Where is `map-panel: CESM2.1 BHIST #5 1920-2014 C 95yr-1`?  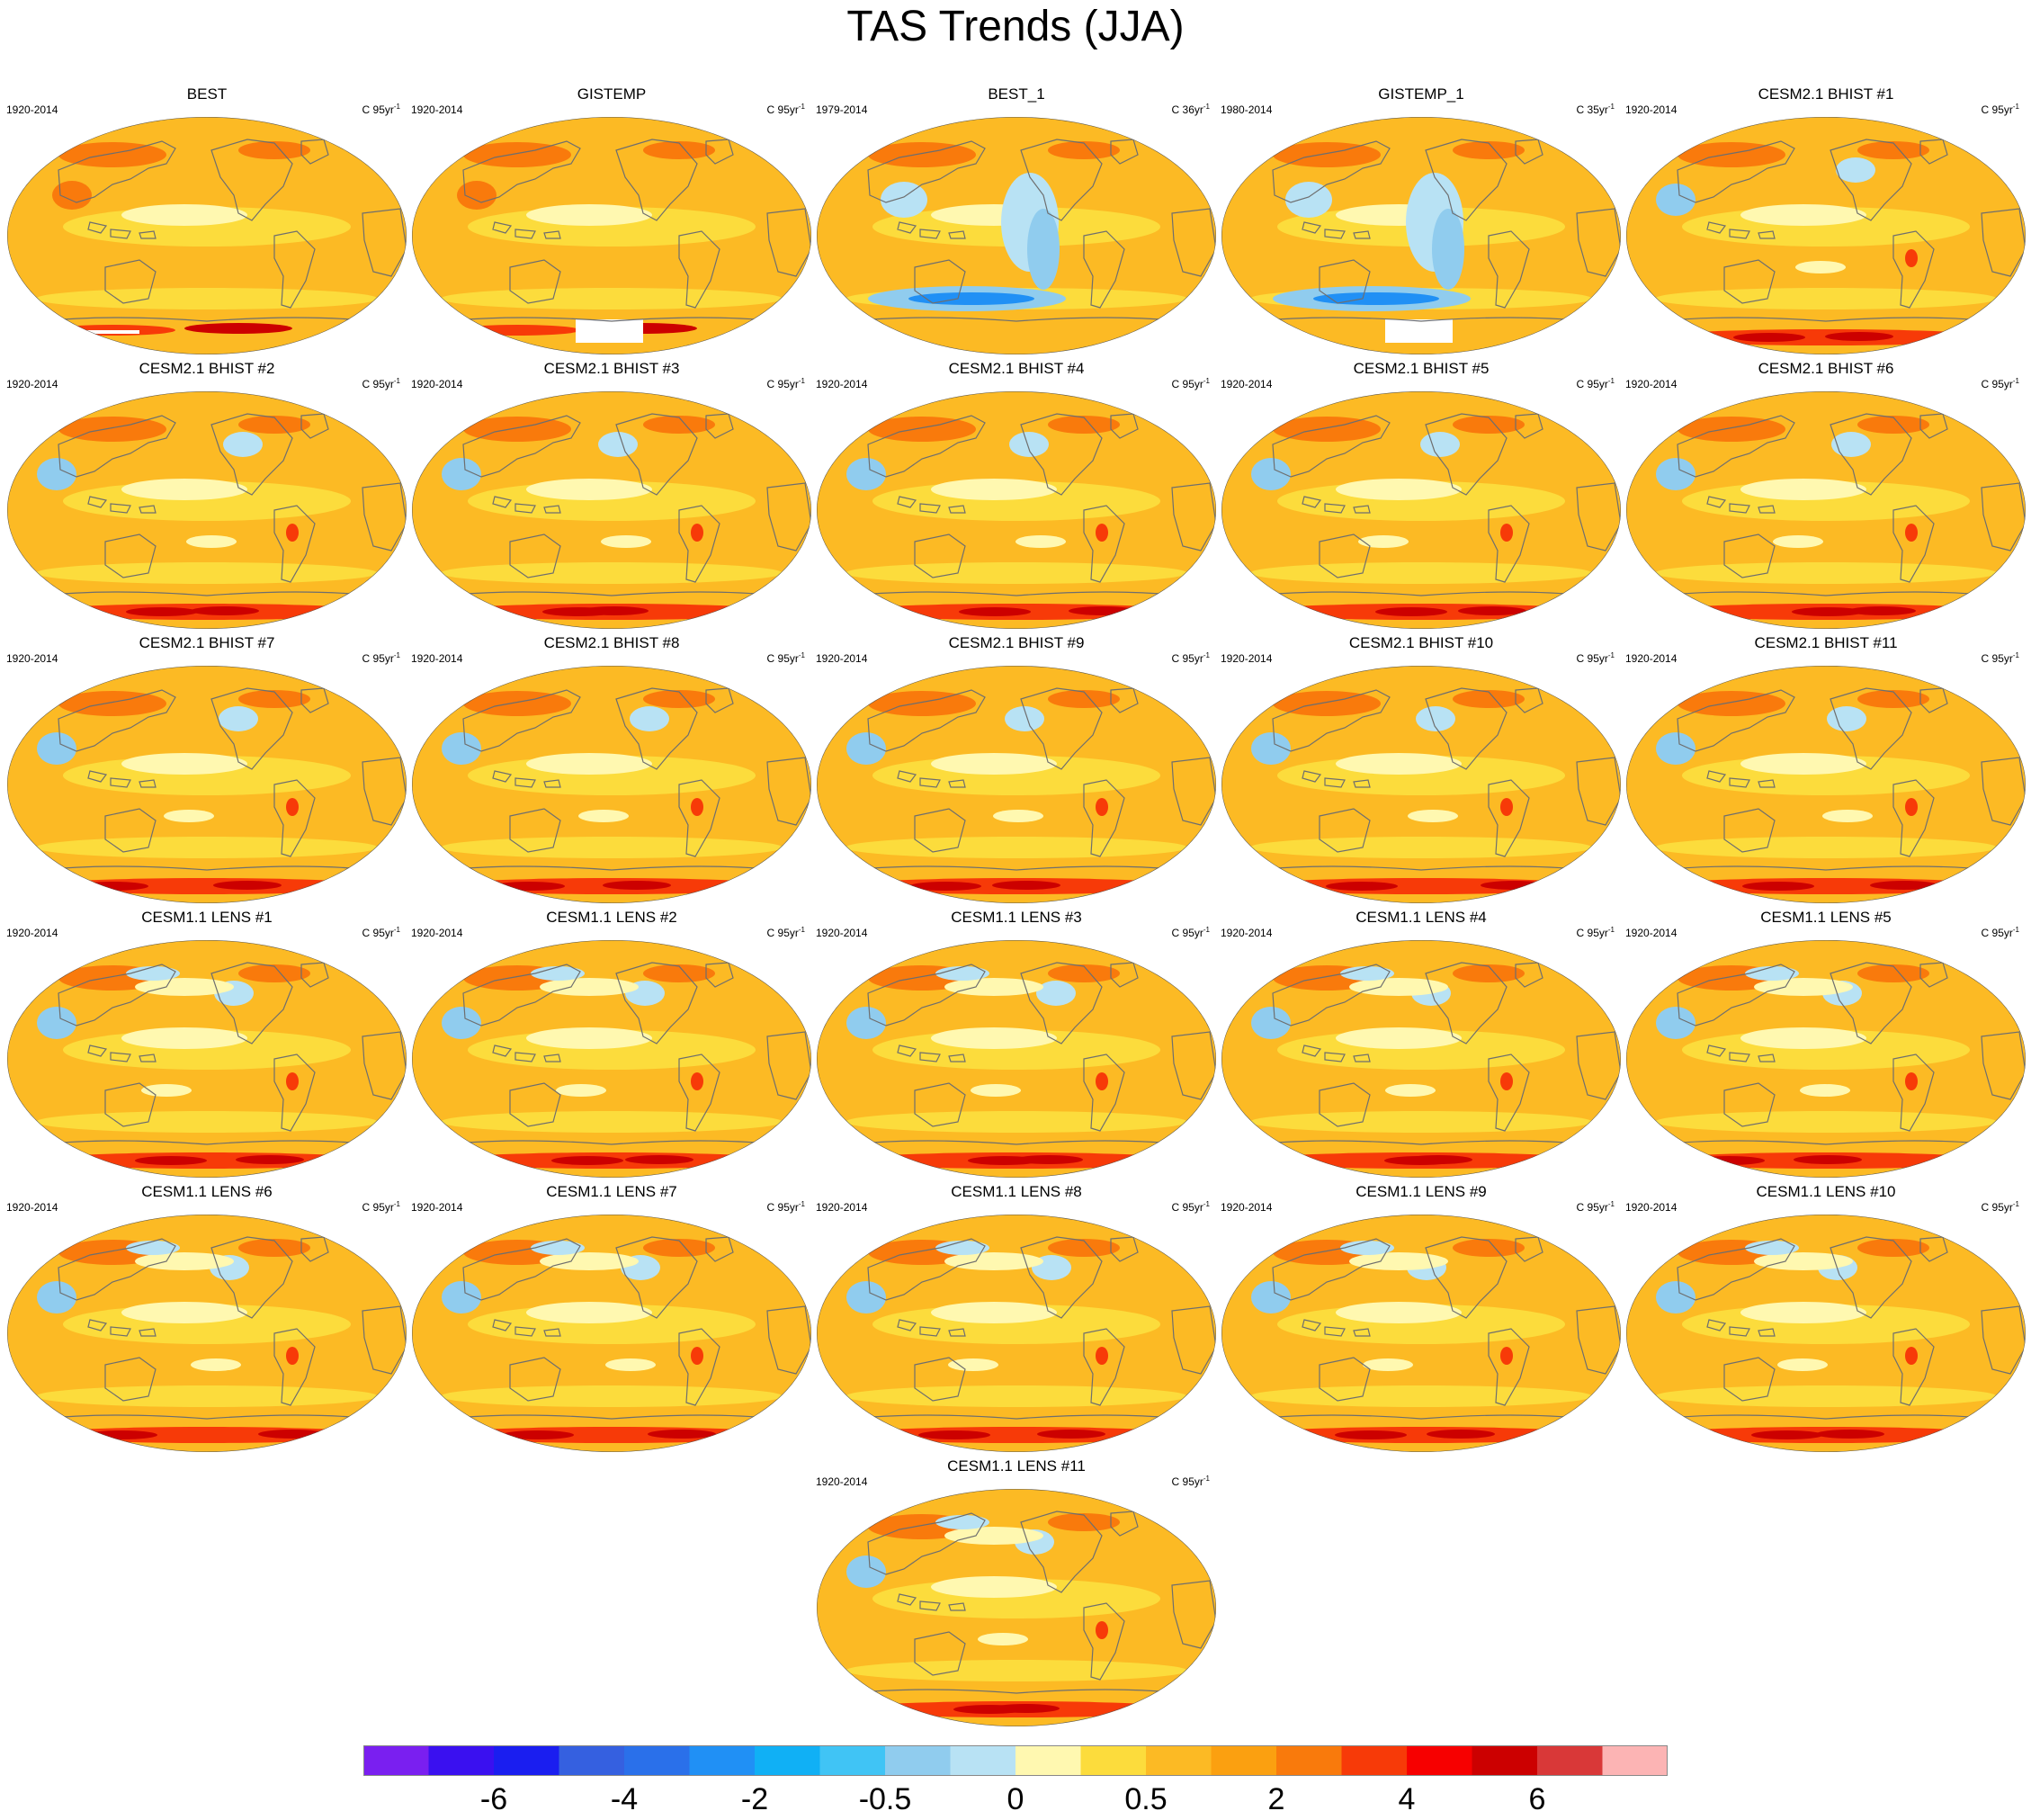 map-panel: CESM2.1 BHIST #5 1920-2014 C 95yr-1 is located at coordinates (1421, 497).